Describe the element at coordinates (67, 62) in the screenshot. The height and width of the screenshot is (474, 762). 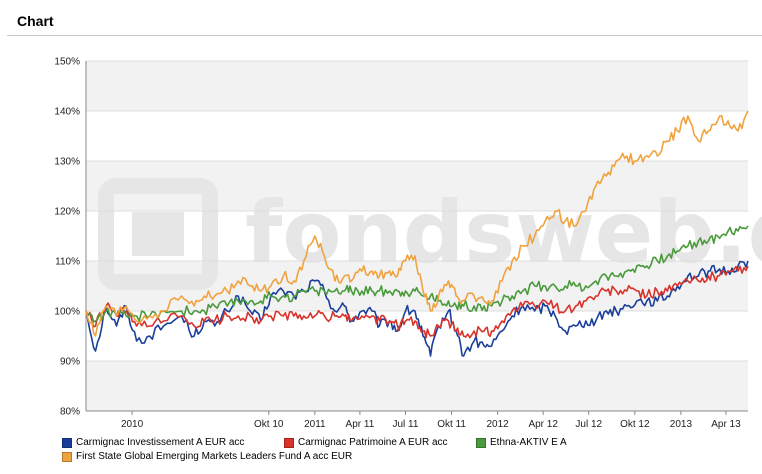
I see `y-tick-label: 150%` at that location.